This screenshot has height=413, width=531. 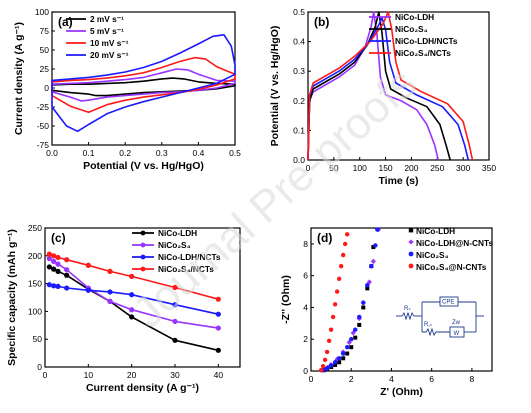 What do you see at coordinates (351, 379) in the screenshot?
I see `x-tick-label: 2` at bounding box center [351, 379].